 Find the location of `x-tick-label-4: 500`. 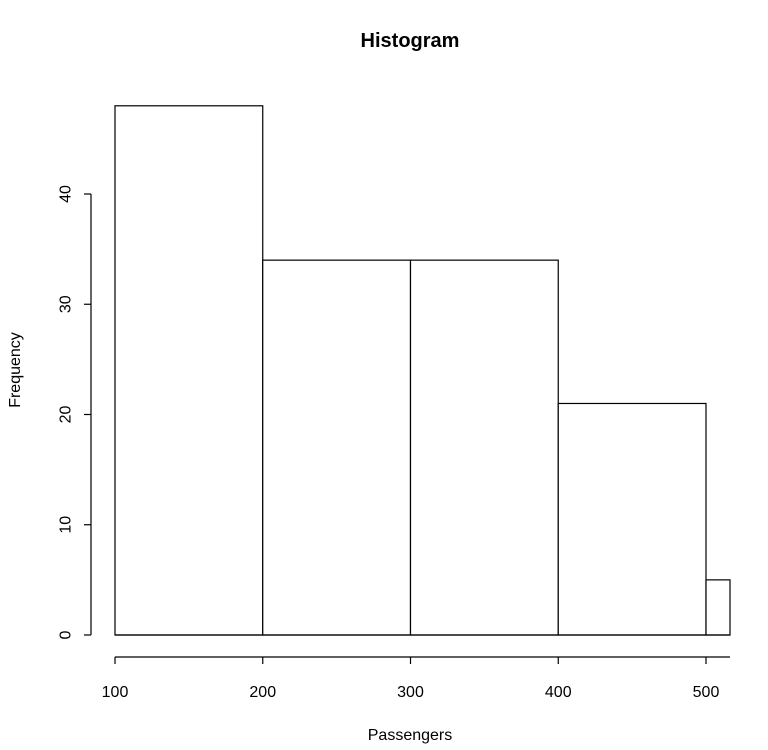

x-tick-label-4: 500 is located at coordinates (706, 692).